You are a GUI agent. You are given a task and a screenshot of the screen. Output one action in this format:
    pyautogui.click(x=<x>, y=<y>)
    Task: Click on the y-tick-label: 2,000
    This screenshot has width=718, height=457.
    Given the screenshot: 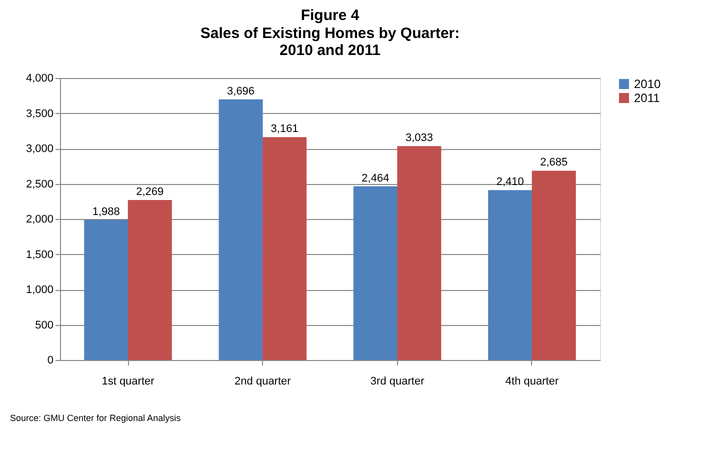 What is the action you would take?
    pyautogui.click(x=40, y=220)
    